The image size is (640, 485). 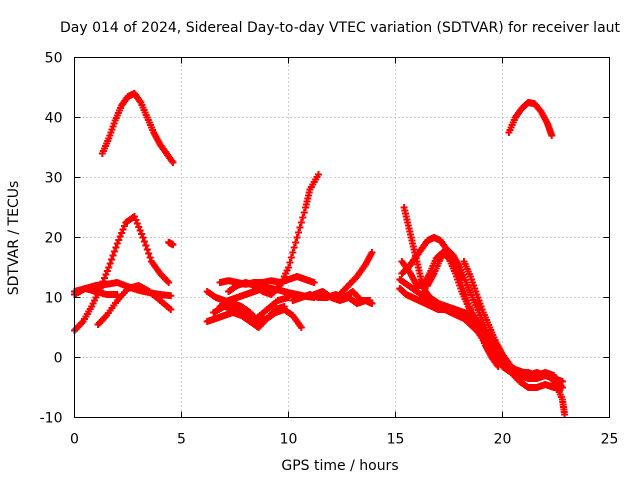 What do you see at coordinates (289, 440) in the screenshot?
I see `x-tick-label: 10` at bounding box center [289, 440].